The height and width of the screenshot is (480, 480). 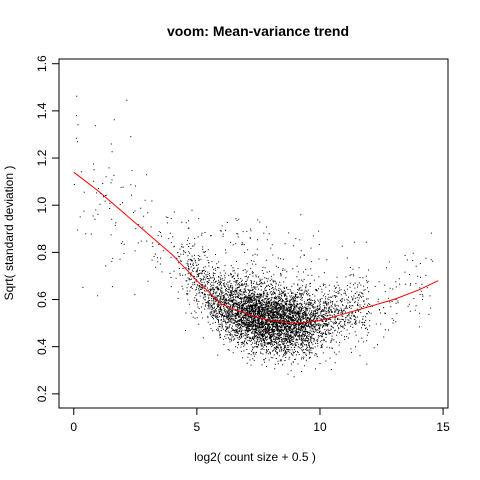 What do you see at coordinates (73, 427) in the screenshot?
I see `x-tick-label: 0` at bounding box center [73, 427].